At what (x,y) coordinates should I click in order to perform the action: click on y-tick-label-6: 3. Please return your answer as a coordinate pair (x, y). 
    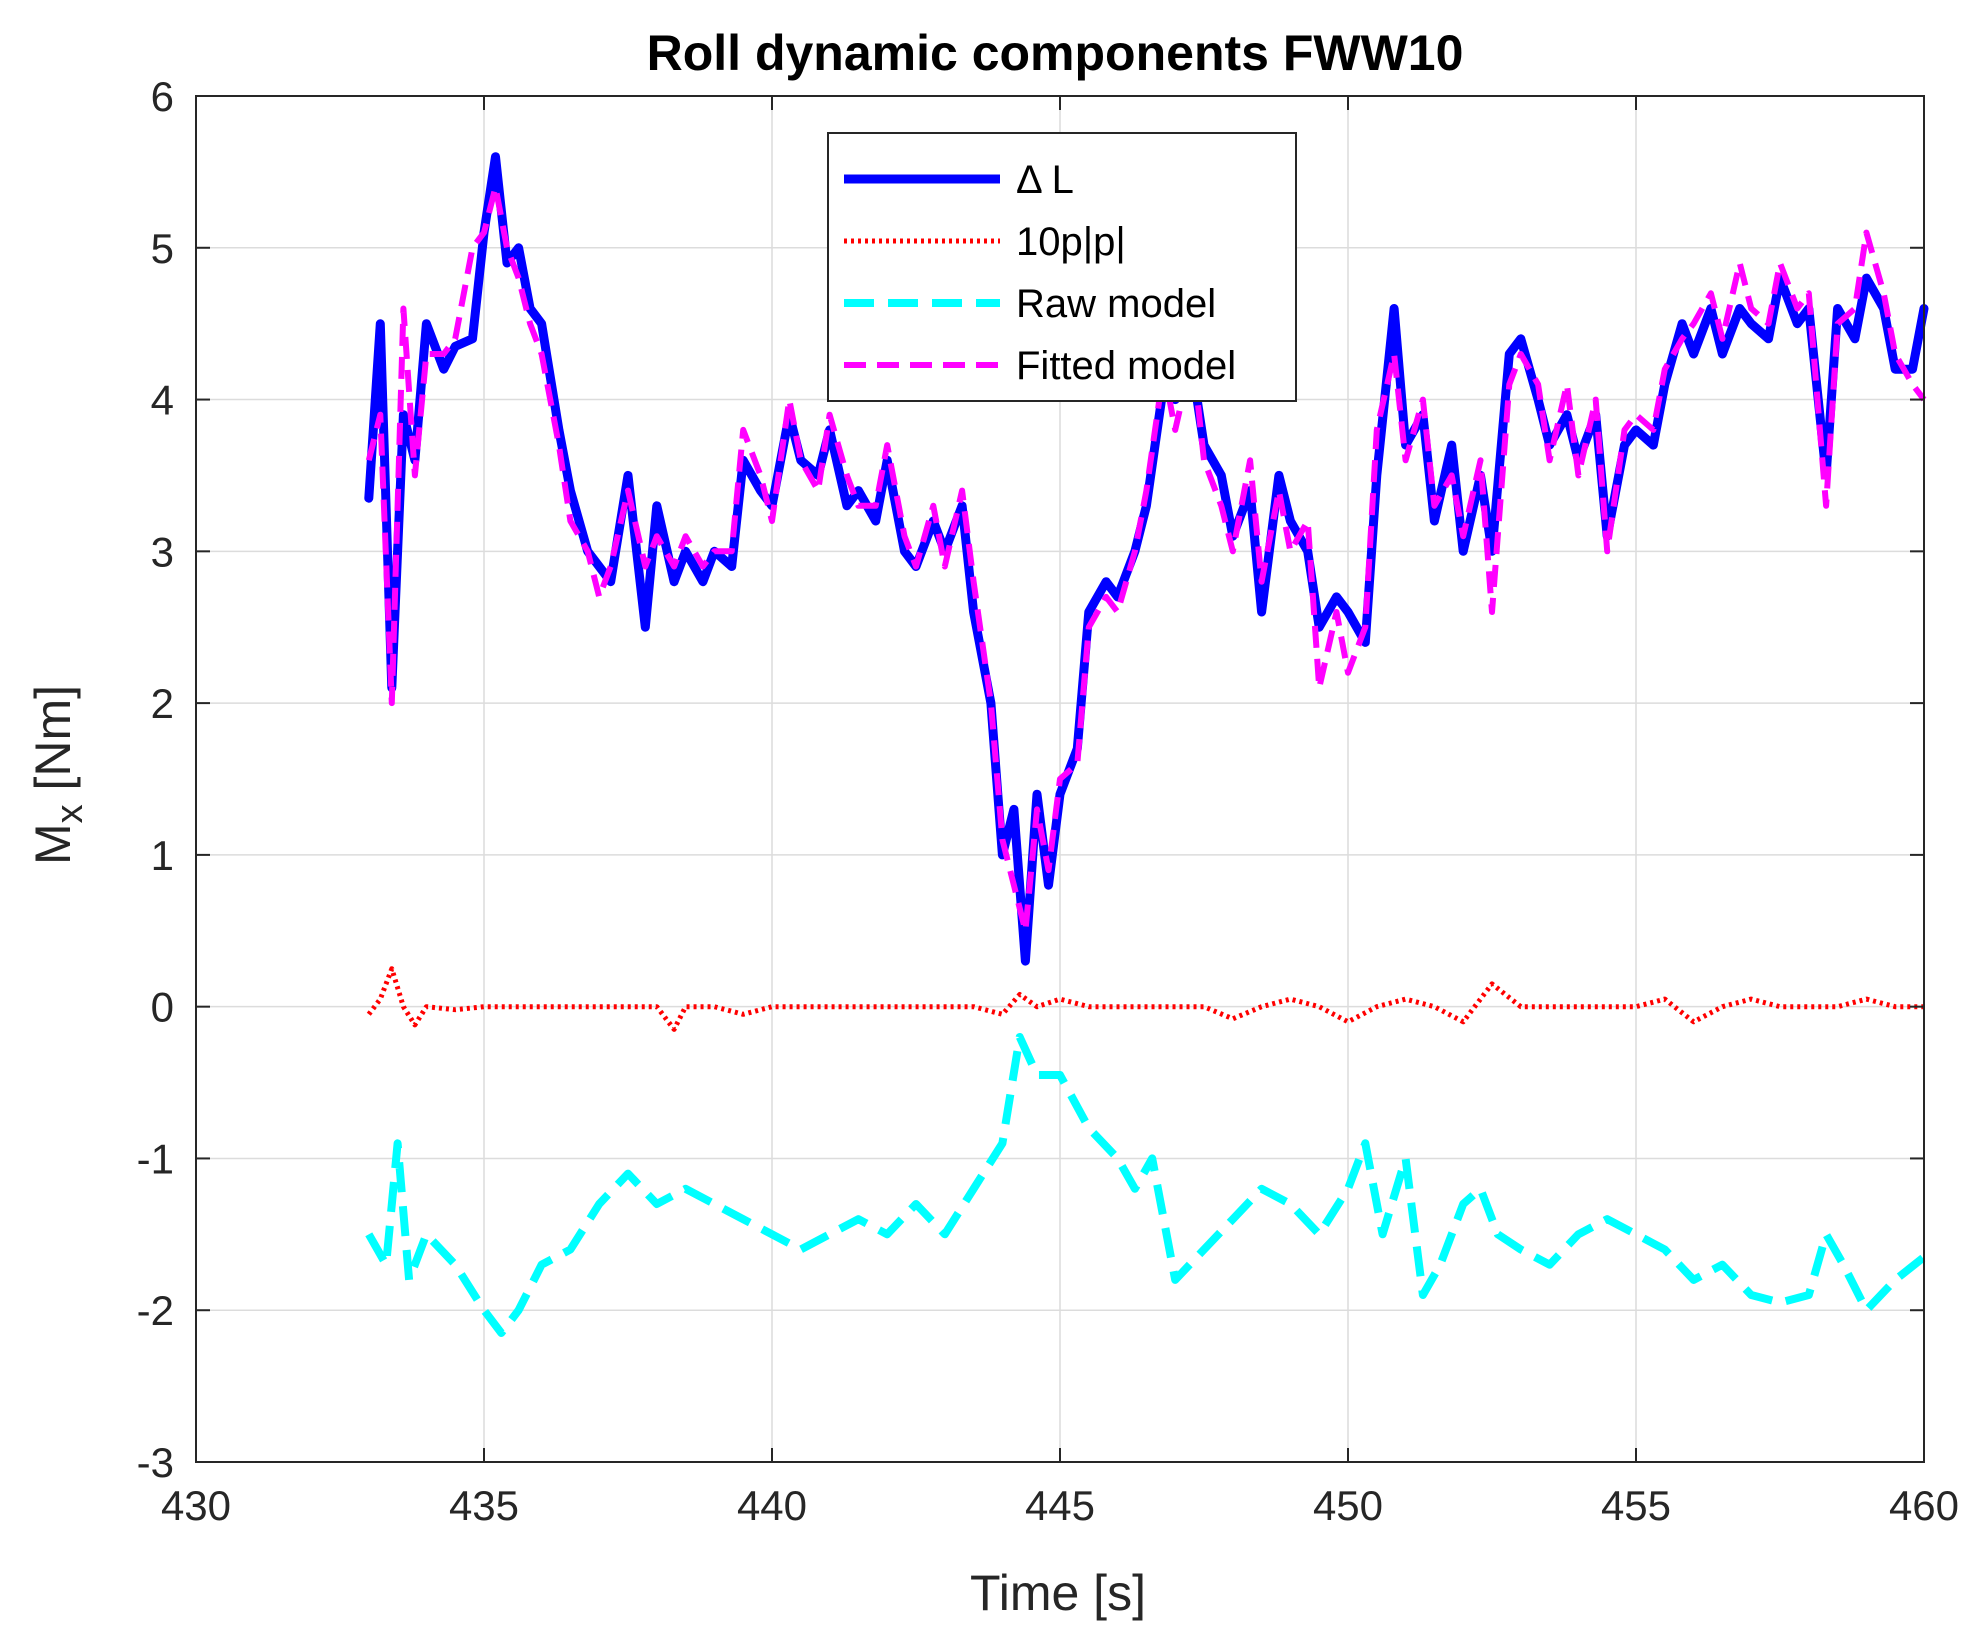
    Looking at the image, I should click on (162, 551).